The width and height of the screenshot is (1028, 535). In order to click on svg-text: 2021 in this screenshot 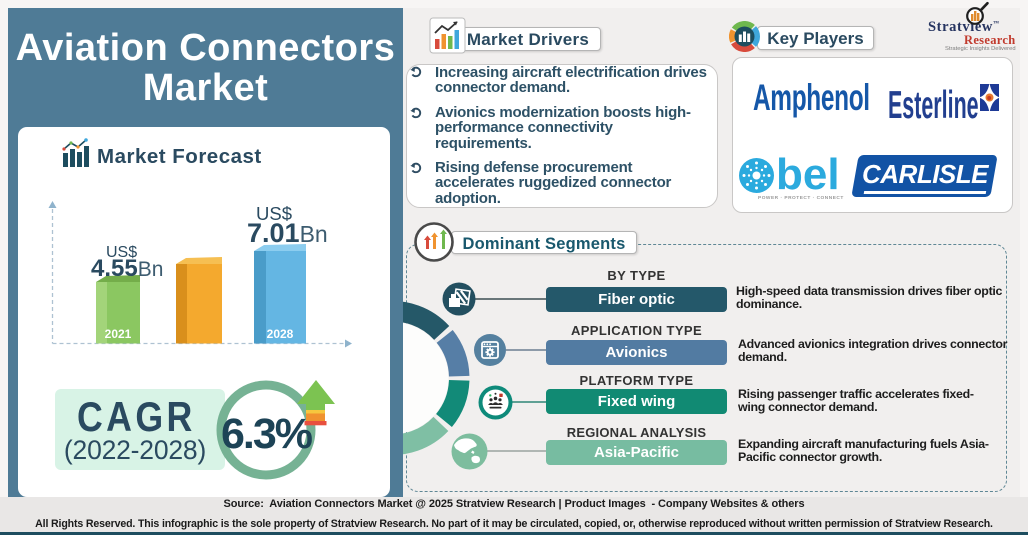, I will do `click(118, 334)`.